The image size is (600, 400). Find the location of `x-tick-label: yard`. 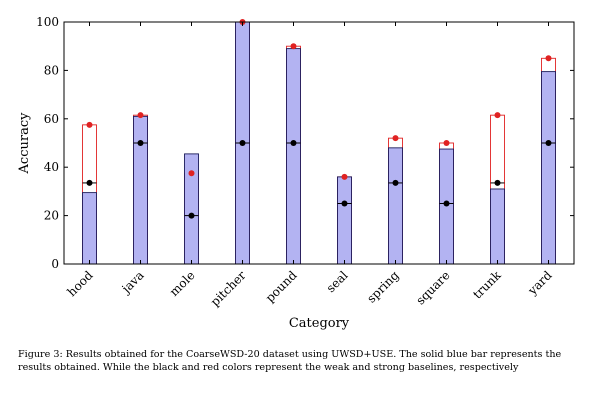

x-tick-label: yard is located at coordinates (540, 283).